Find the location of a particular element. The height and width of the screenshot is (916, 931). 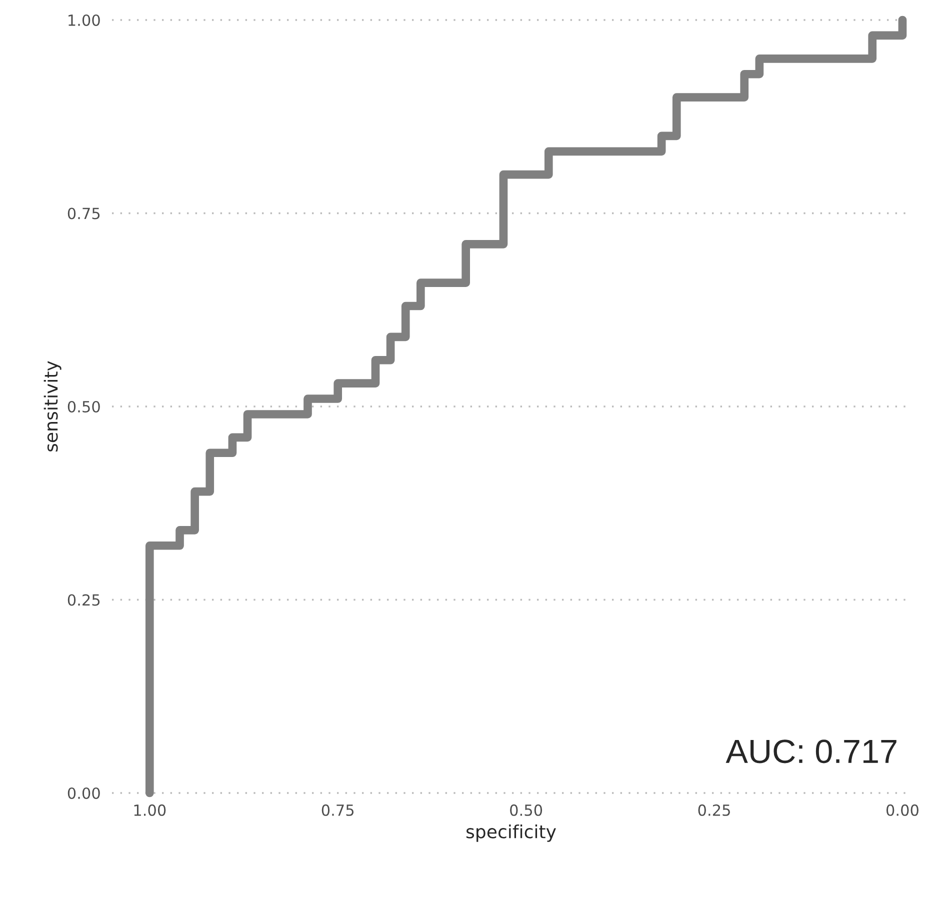

x-axis-title: specificity is located at coordinates (511, 833).